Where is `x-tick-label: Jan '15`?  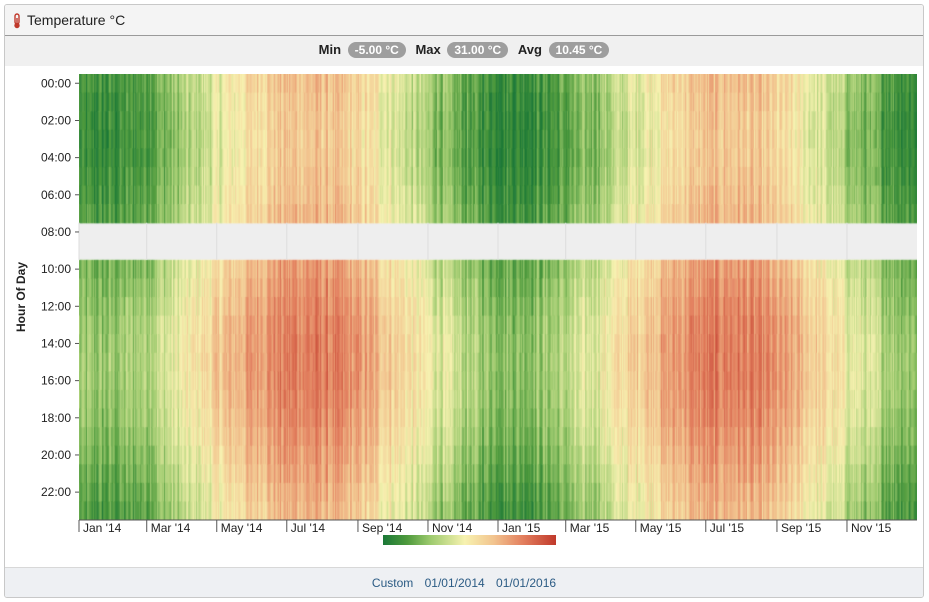 x-tick-label: Jan '15 is located at coordinates (521, 528).